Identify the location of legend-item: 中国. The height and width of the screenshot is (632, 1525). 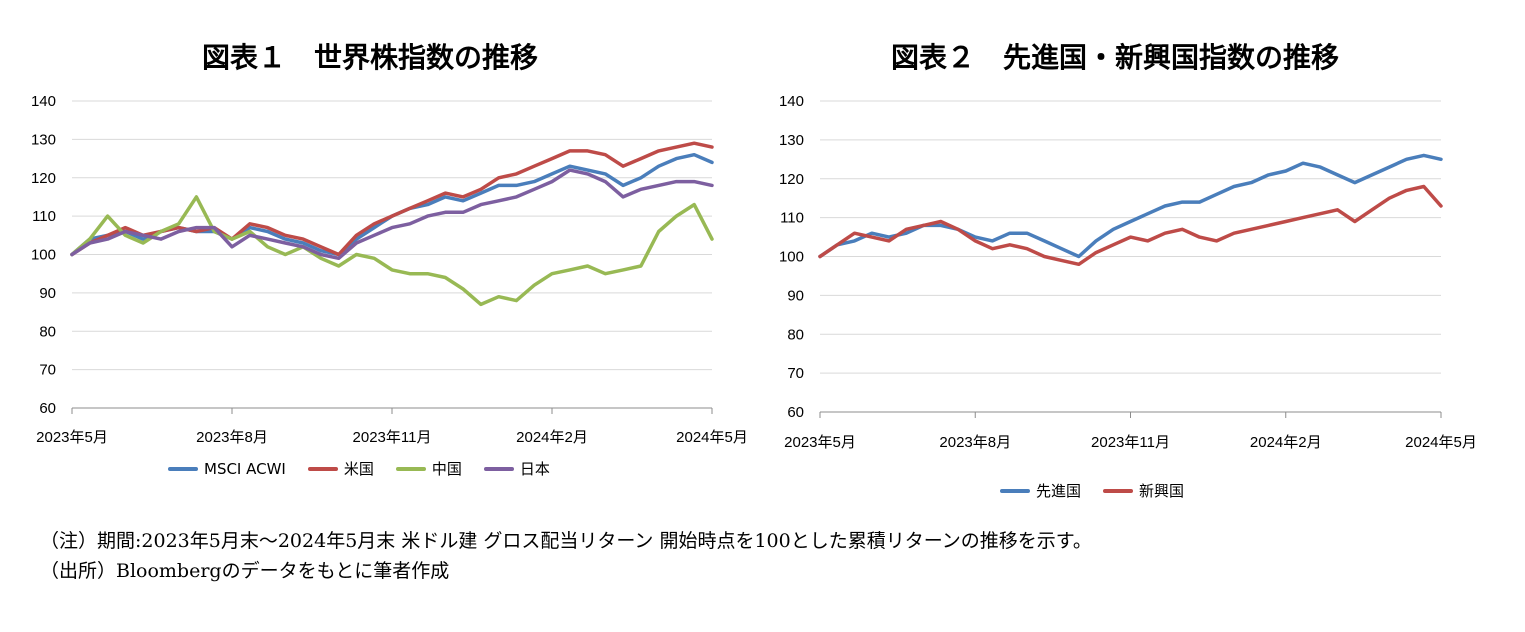
(428, 468).